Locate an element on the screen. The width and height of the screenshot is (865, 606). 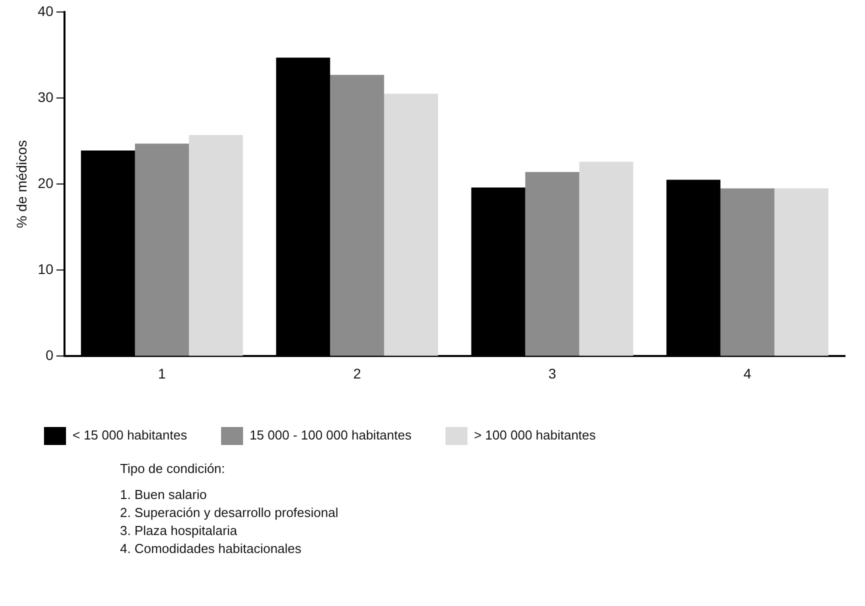
y-tick-label: 20 is located at coordinates (46, 182).